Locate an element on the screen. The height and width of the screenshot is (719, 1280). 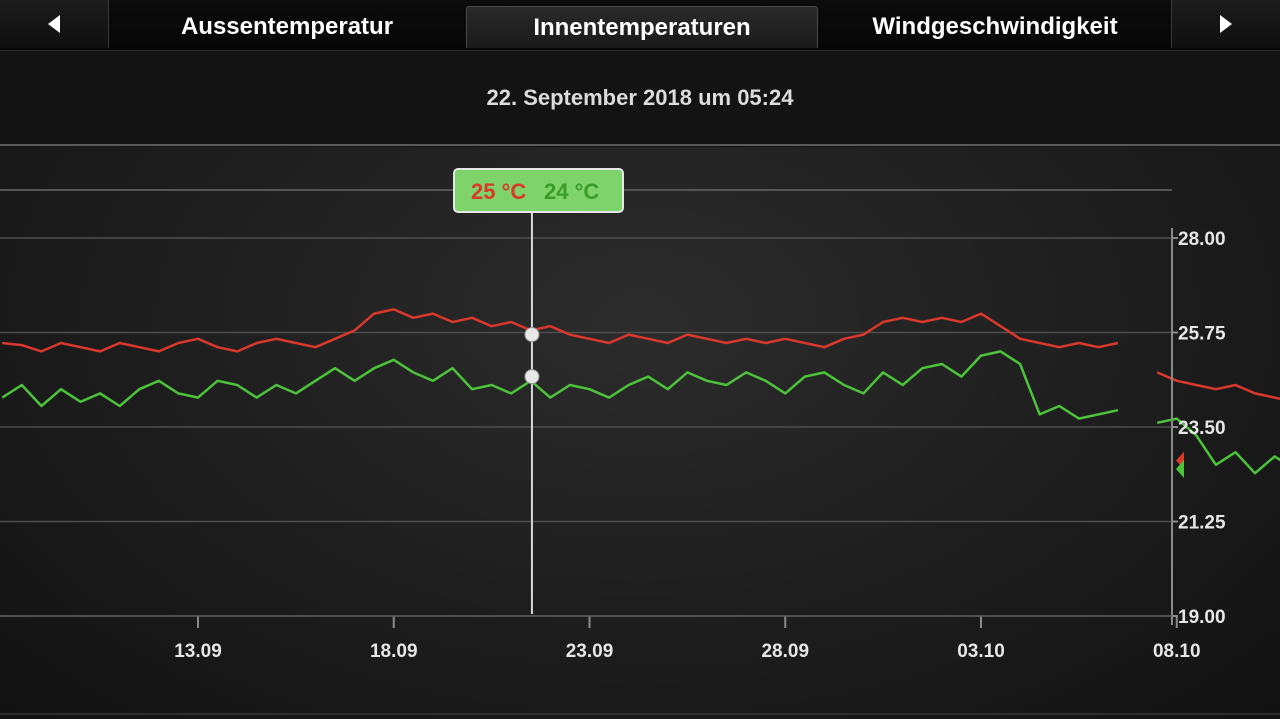
y-tick-label: 25.75 is located at coordinates (1202, 334).